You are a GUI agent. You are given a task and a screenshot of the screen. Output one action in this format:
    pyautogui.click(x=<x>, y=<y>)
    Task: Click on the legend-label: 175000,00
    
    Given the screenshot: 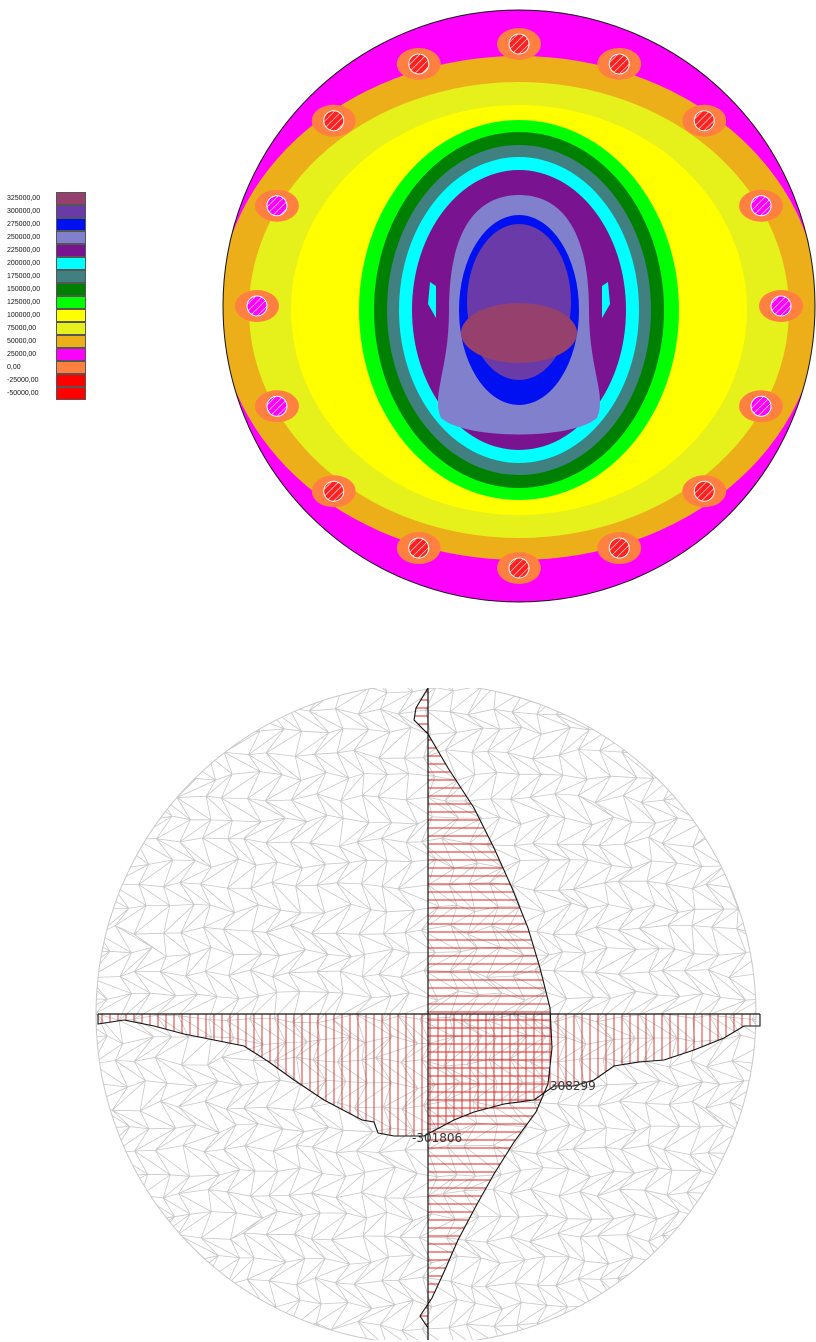 What is the action you would take?
    pyautogui.click(x=24, y=276)
    